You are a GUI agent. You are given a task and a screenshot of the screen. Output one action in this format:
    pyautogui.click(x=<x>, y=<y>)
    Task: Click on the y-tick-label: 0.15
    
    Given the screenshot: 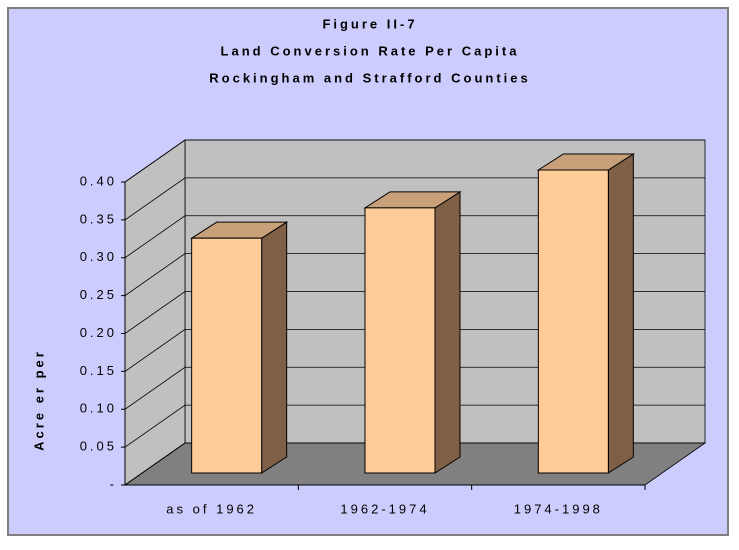 What is the action you would take?
    pyautogui.click(x=98, y=370)
    